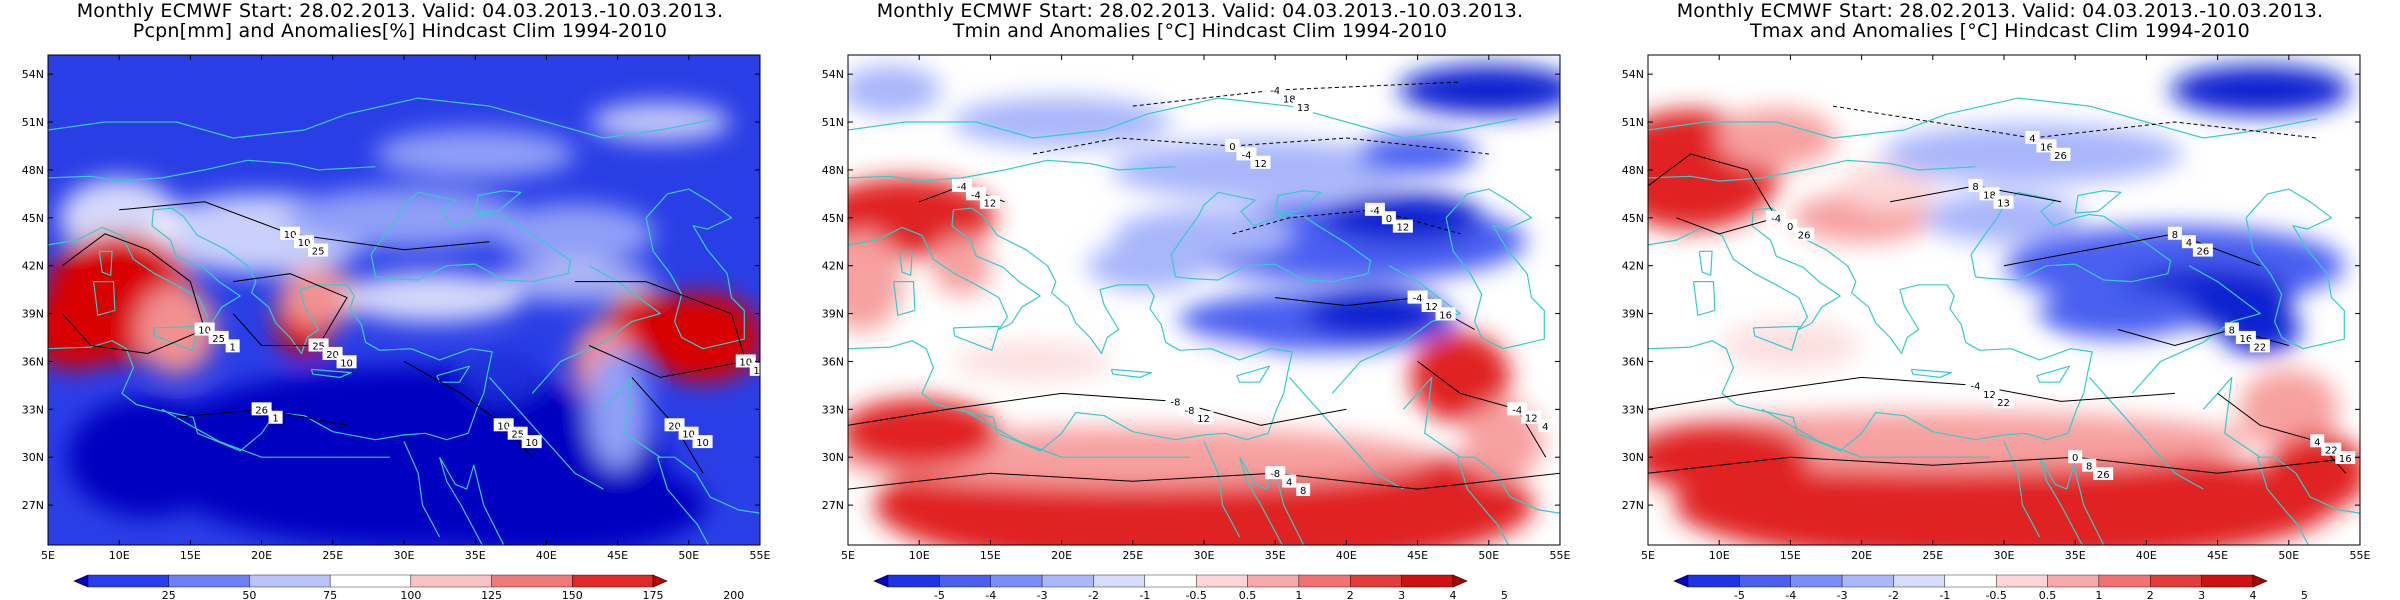 The image size is (2400, 600). I want to click on lat-tick-label: 33N, so click(833, 409).